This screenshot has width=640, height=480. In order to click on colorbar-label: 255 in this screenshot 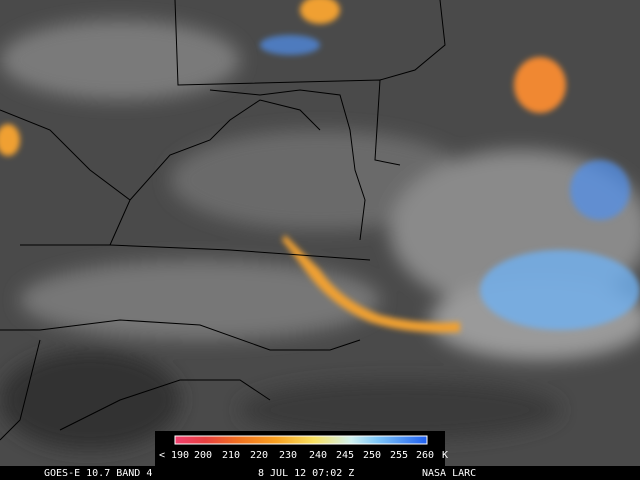, I will do `click(399, 455)`.